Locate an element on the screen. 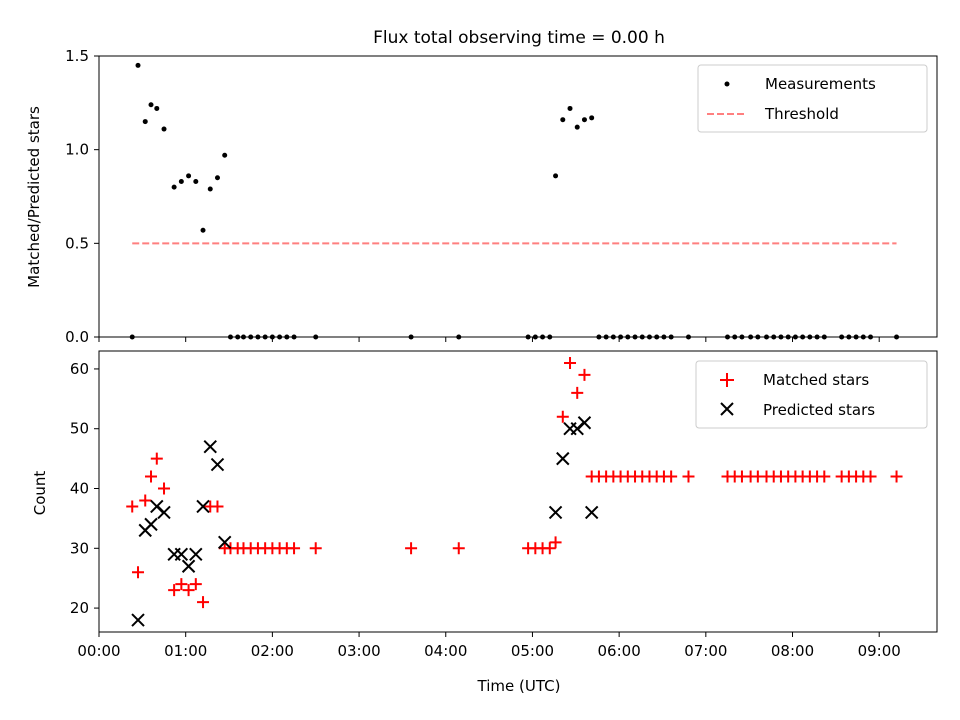  chart-title: Flux total observing time = 0.00 h is located at coordinates (519, 38).